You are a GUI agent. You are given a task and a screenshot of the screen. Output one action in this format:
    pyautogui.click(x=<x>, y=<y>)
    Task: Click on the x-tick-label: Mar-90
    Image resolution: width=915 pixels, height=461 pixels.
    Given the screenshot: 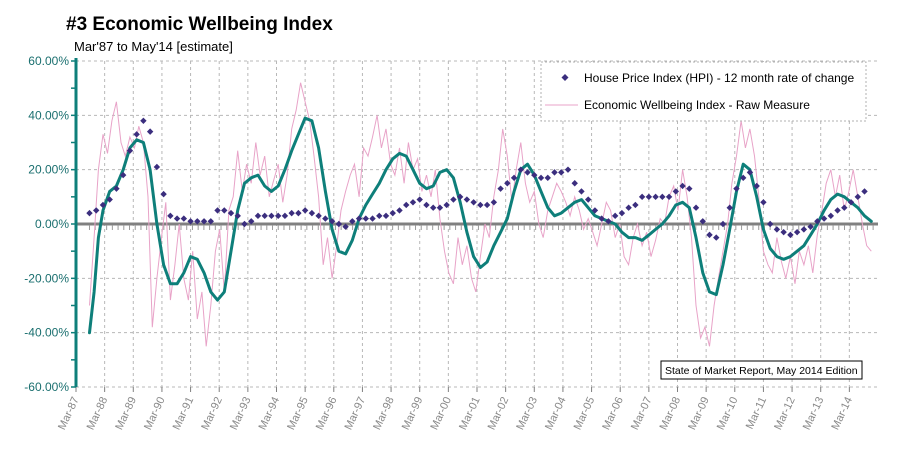 What is the action you would take?
    pyautogui.click(x=155, y=413)
    